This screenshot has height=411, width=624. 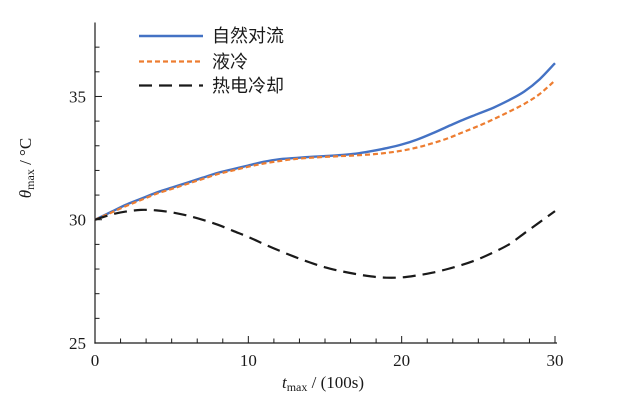 I want to click on y-tick-label-25: 25, so click(x=77, y=343).